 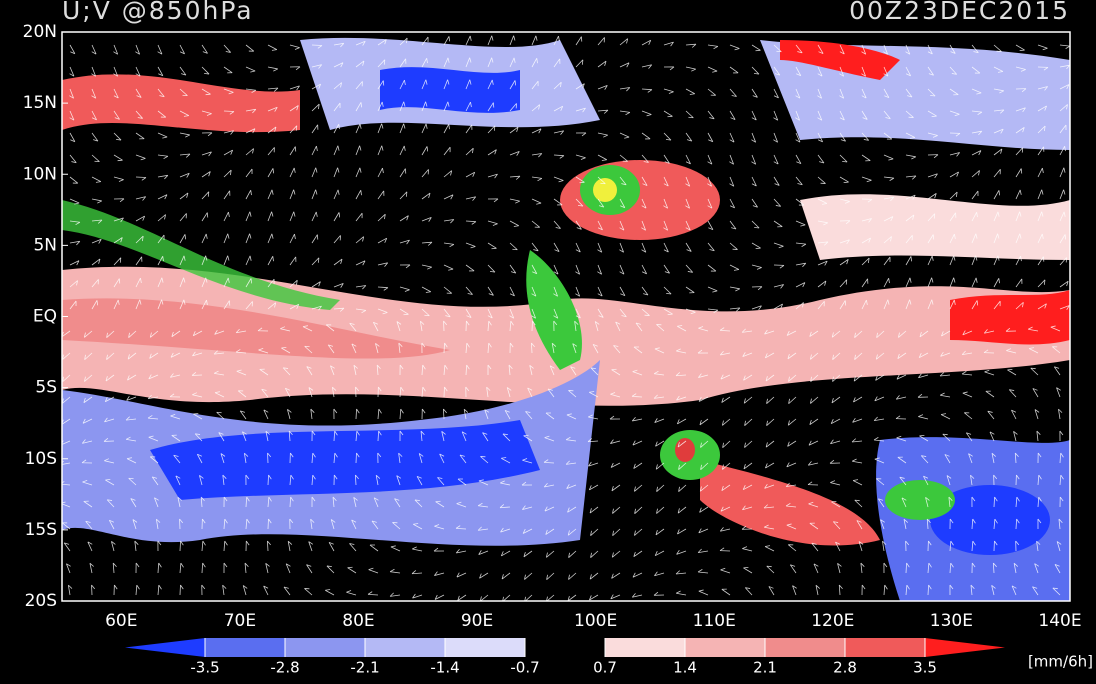 What do you see at coordinates (181, 103) in the screenshot?
I see `red-patch` at bounding box center [181, 103].